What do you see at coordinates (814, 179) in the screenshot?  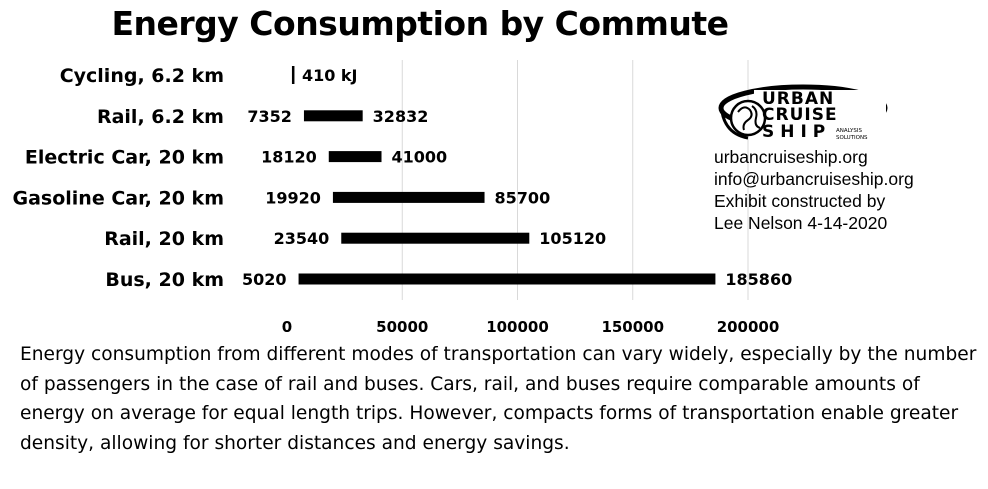 I see `email-text: info@urbancruiseship.org` at bounding box center [814, 179].